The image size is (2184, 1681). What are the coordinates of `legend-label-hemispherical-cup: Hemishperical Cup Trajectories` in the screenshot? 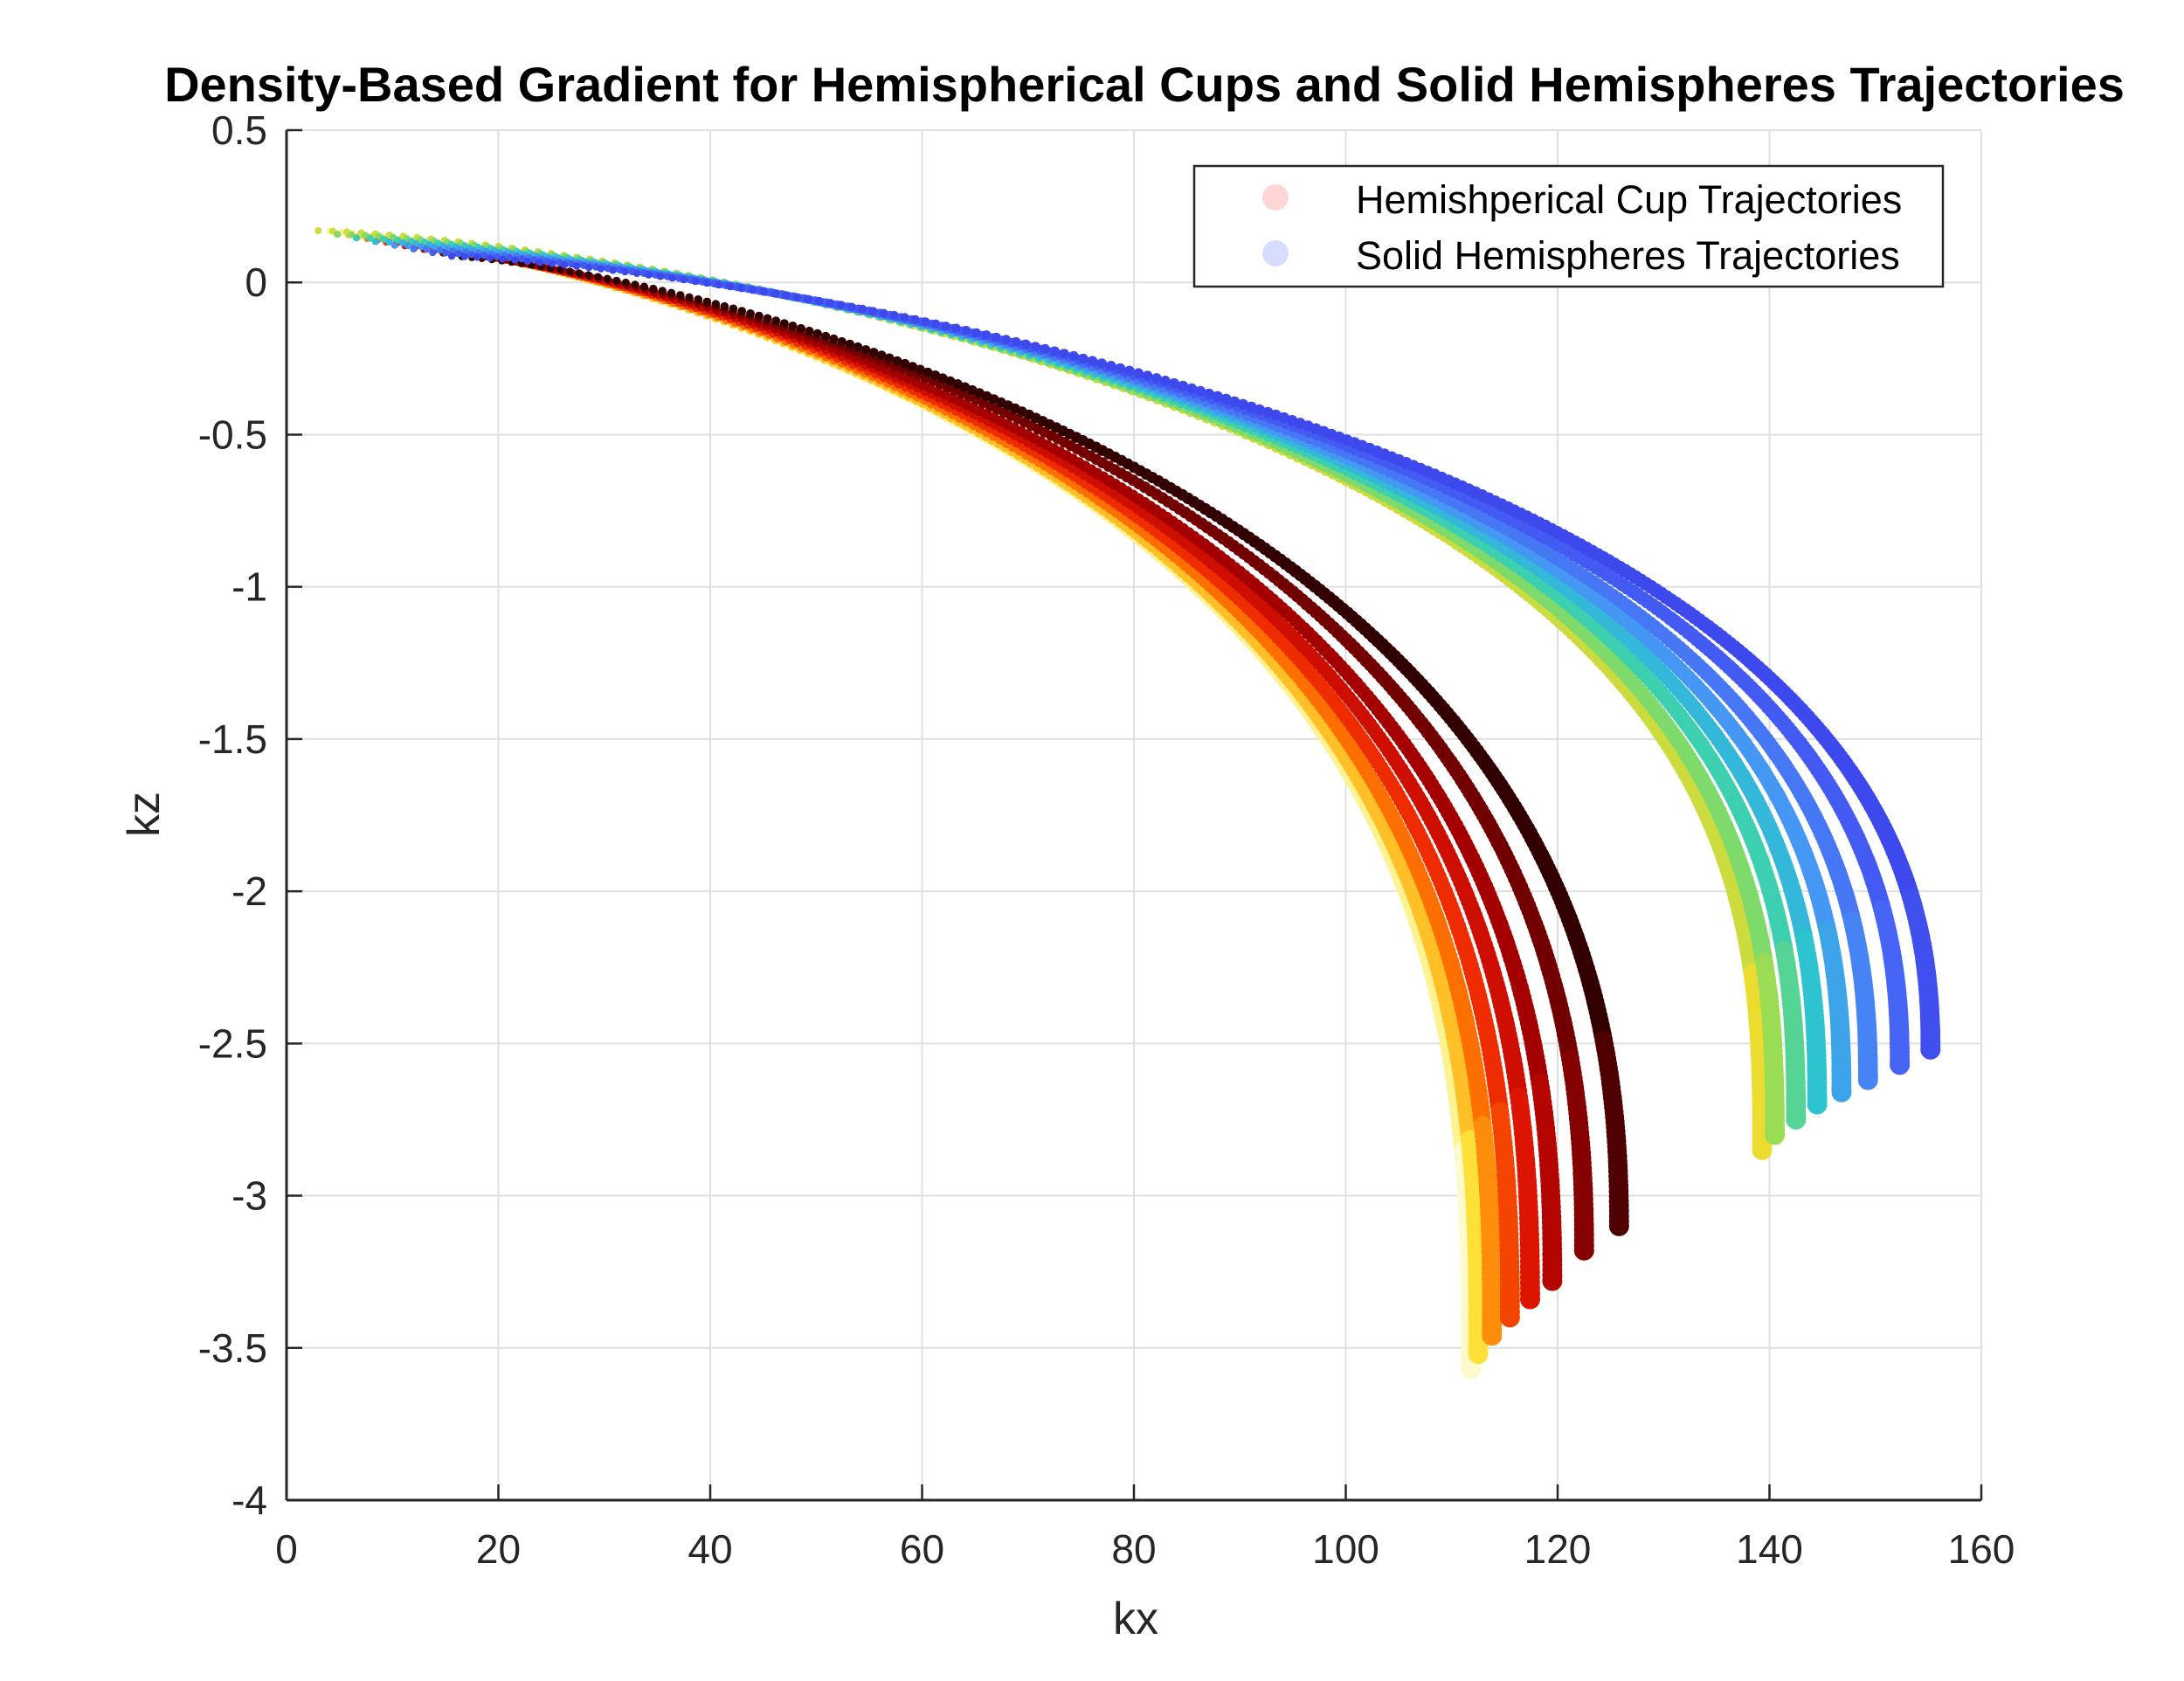 It's located at (1629, 199).